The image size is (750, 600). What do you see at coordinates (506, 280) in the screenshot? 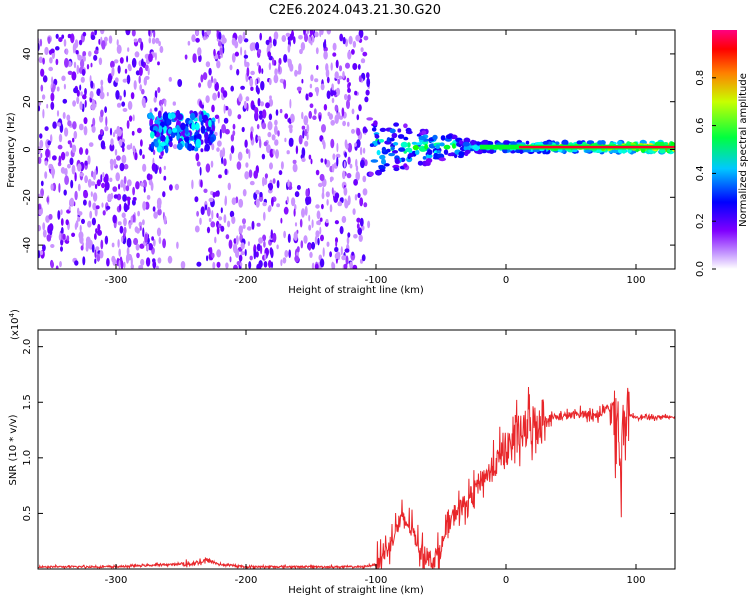
I see `x-tick-label: 0` at bounding box center [506, 280].